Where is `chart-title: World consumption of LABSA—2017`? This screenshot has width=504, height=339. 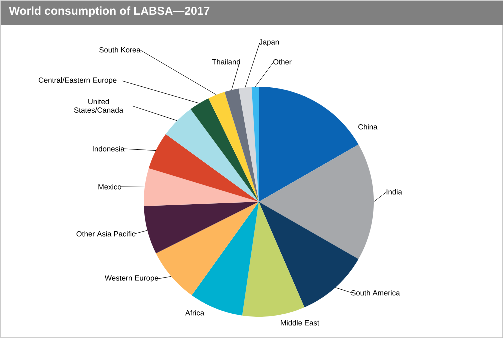 chart-title: World consumption of LABSA—2017 is located at coordinates (109, 12).